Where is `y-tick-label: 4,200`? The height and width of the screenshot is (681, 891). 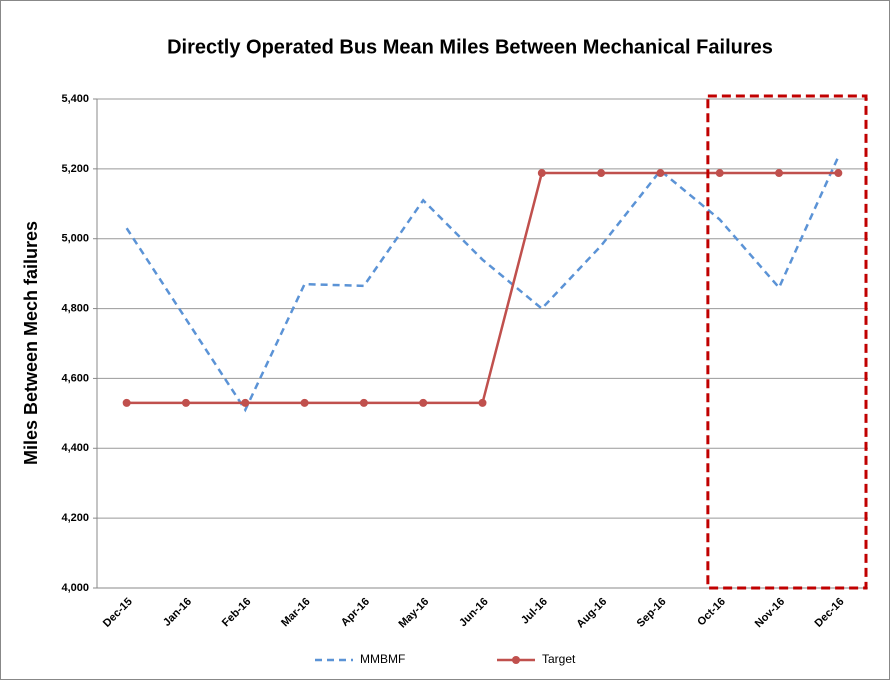 y-tick-label: 4,200 is located at coordinates (75, 518).